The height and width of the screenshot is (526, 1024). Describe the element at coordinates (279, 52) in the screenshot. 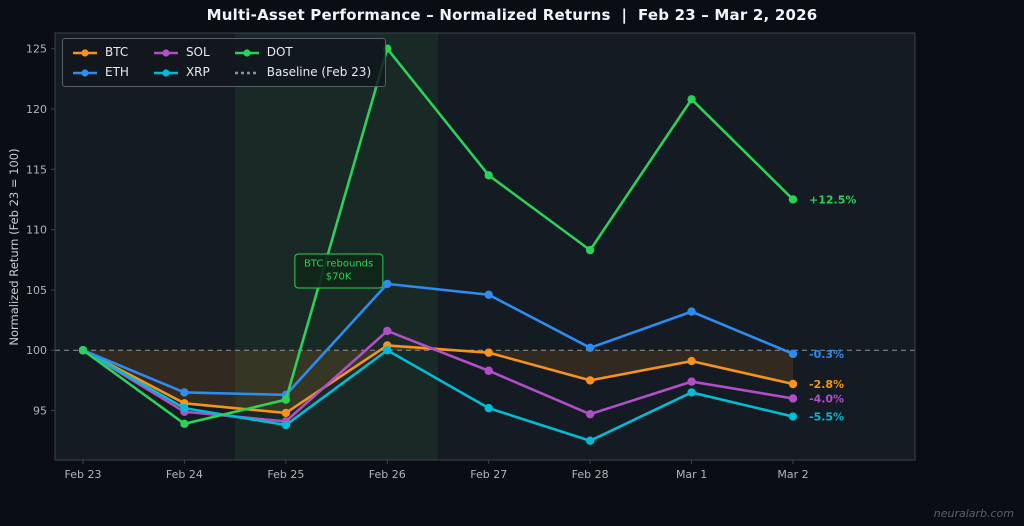

I see `legend-label: DOT` at that location.